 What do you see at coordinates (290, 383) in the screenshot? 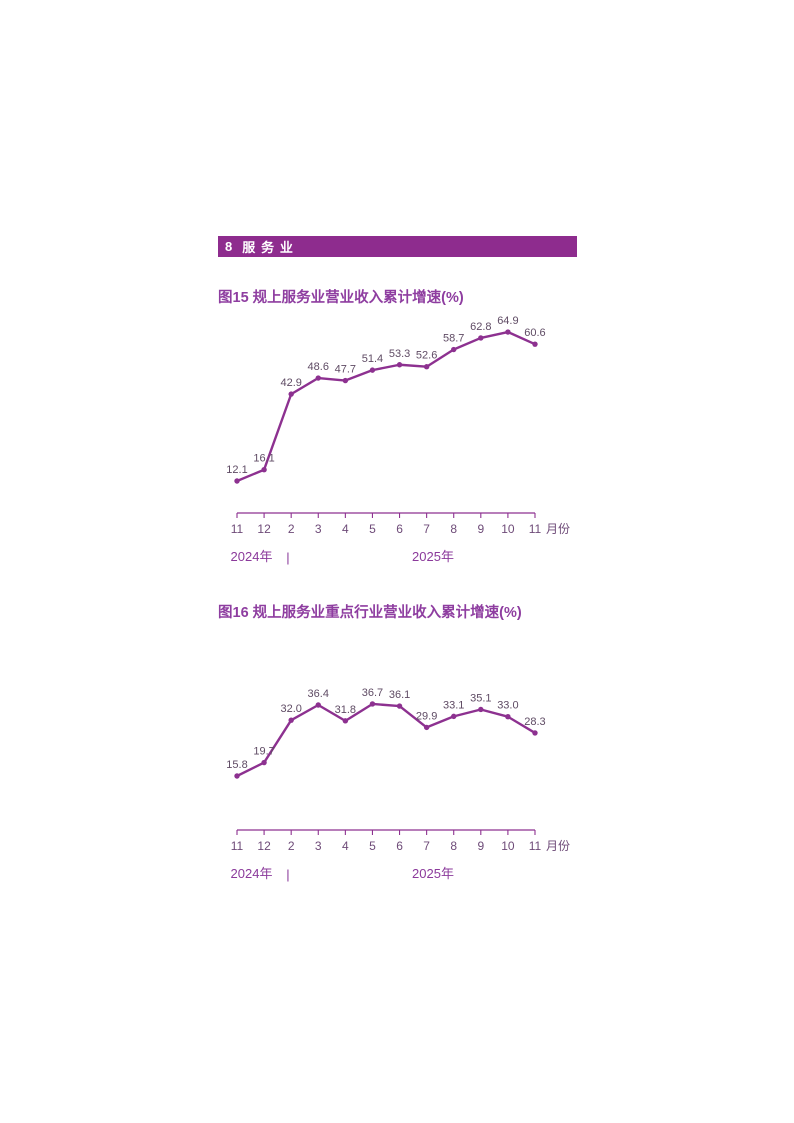
I see `data-point-label: 42.9` at bounding box center [290, 383].